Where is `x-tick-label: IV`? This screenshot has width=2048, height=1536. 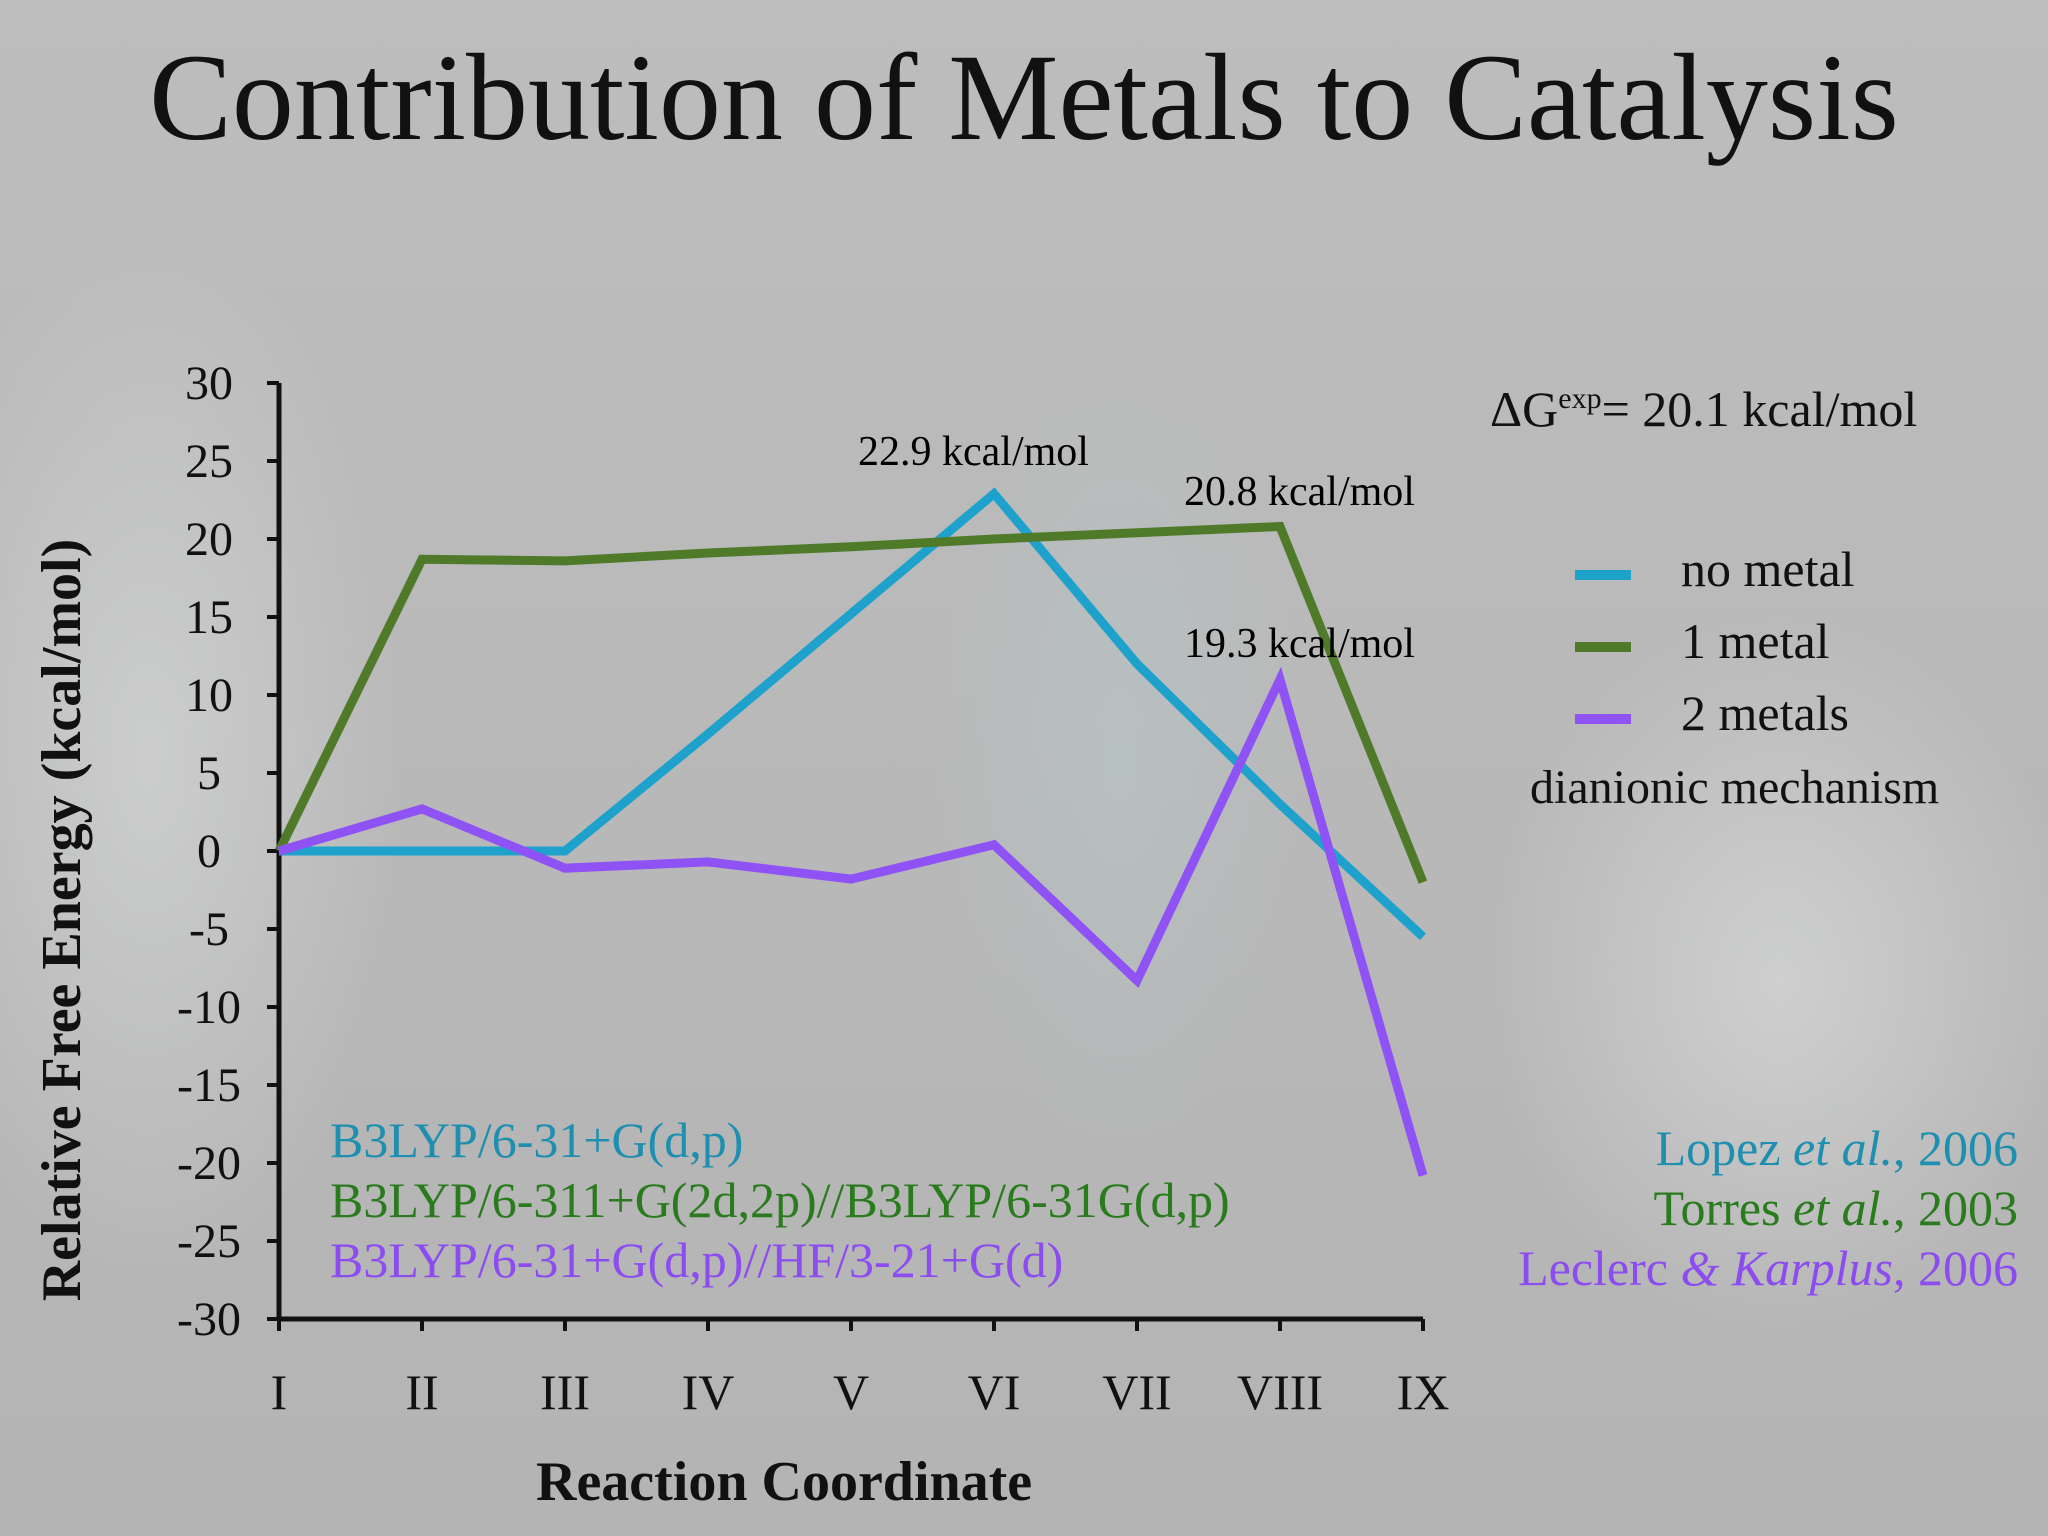 x-tick-label: IV is located at coordinates (708, 1392).